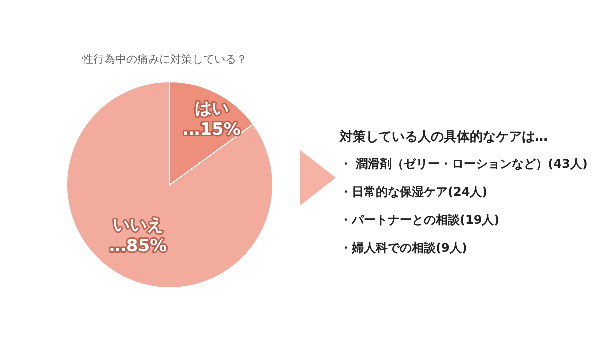  Describe the element at coordinates (420, 220) in the screenshot. I see `text: ・パートナーとの相談(19人)` at that location.